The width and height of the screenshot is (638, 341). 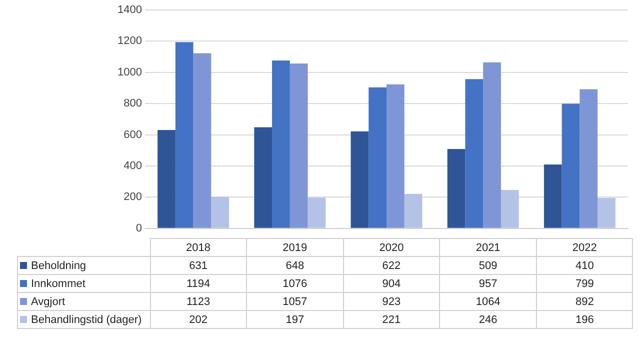 What do you see at coordinates (198, 247) in the screenshot?
I see `x-tick-label: 2018` at bounding box center [198, 247].